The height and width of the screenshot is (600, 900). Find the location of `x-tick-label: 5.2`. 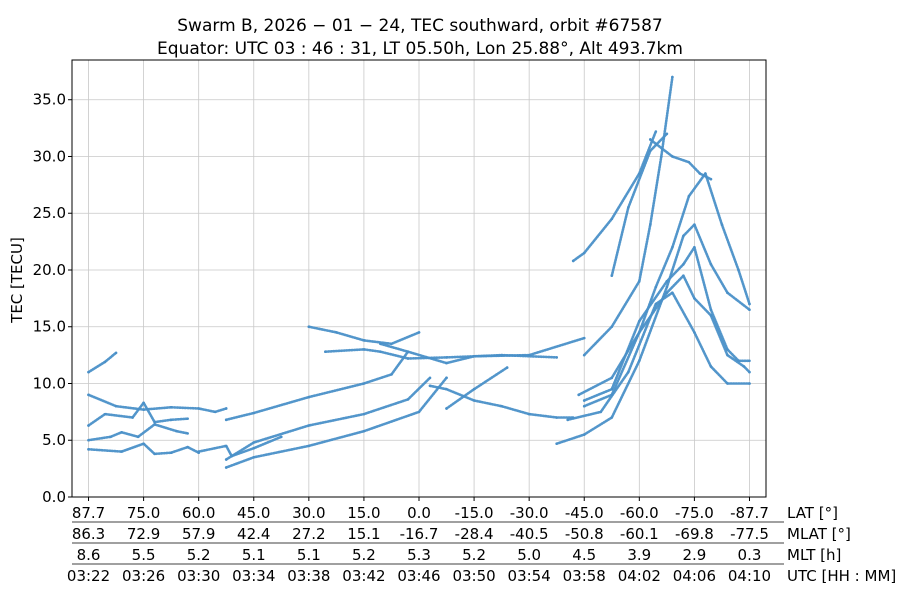

x-tick-label: 5.2 is located at coordinates (364, 555).